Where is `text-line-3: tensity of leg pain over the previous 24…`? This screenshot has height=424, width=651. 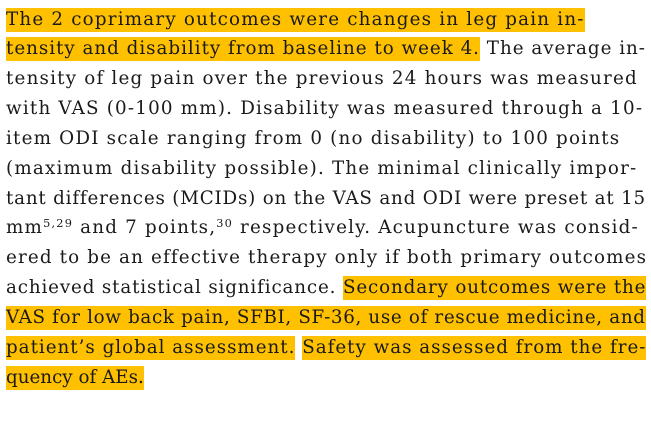
text-line-3: tensity of leg pain over the previous 24… is located at coordinates (322, 79).